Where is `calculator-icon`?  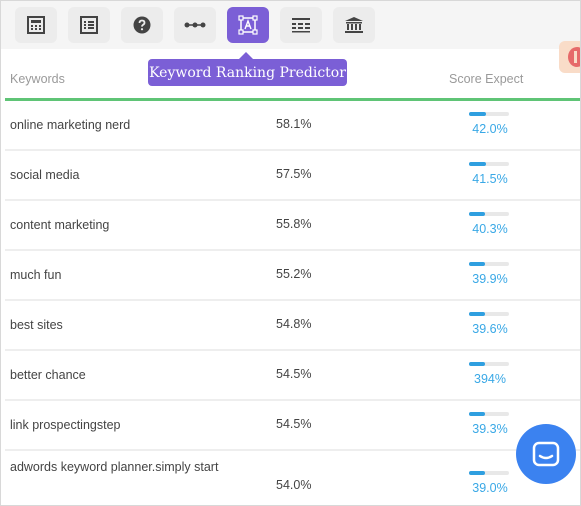 calculator-icon is located at coordinates (36, 25).